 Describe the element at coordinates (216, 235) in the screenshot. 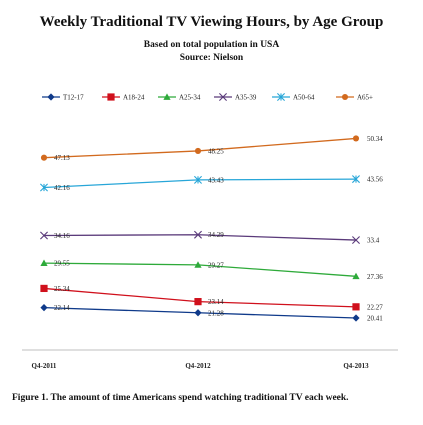

I see `data-label: 34.29` at that location.